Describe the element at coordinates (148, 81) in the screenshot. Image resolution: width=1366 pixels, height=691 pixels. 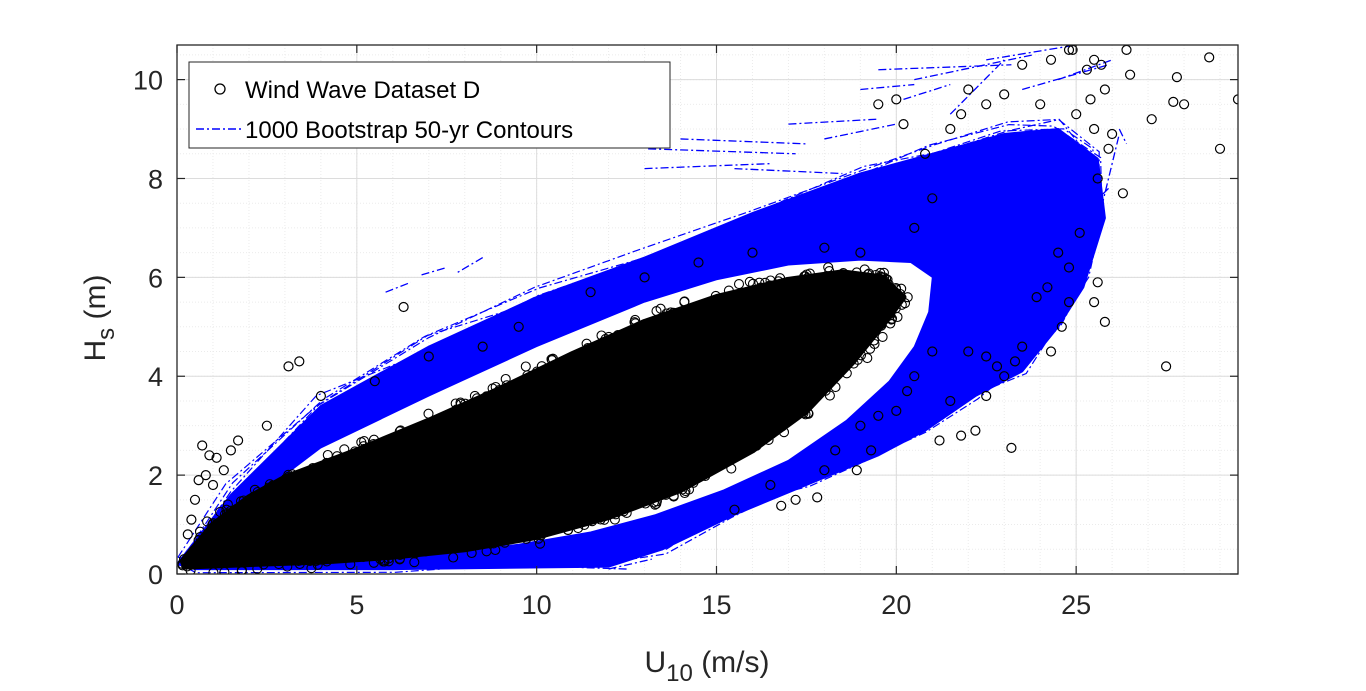
I see `y-tick-label: 10` at that location.